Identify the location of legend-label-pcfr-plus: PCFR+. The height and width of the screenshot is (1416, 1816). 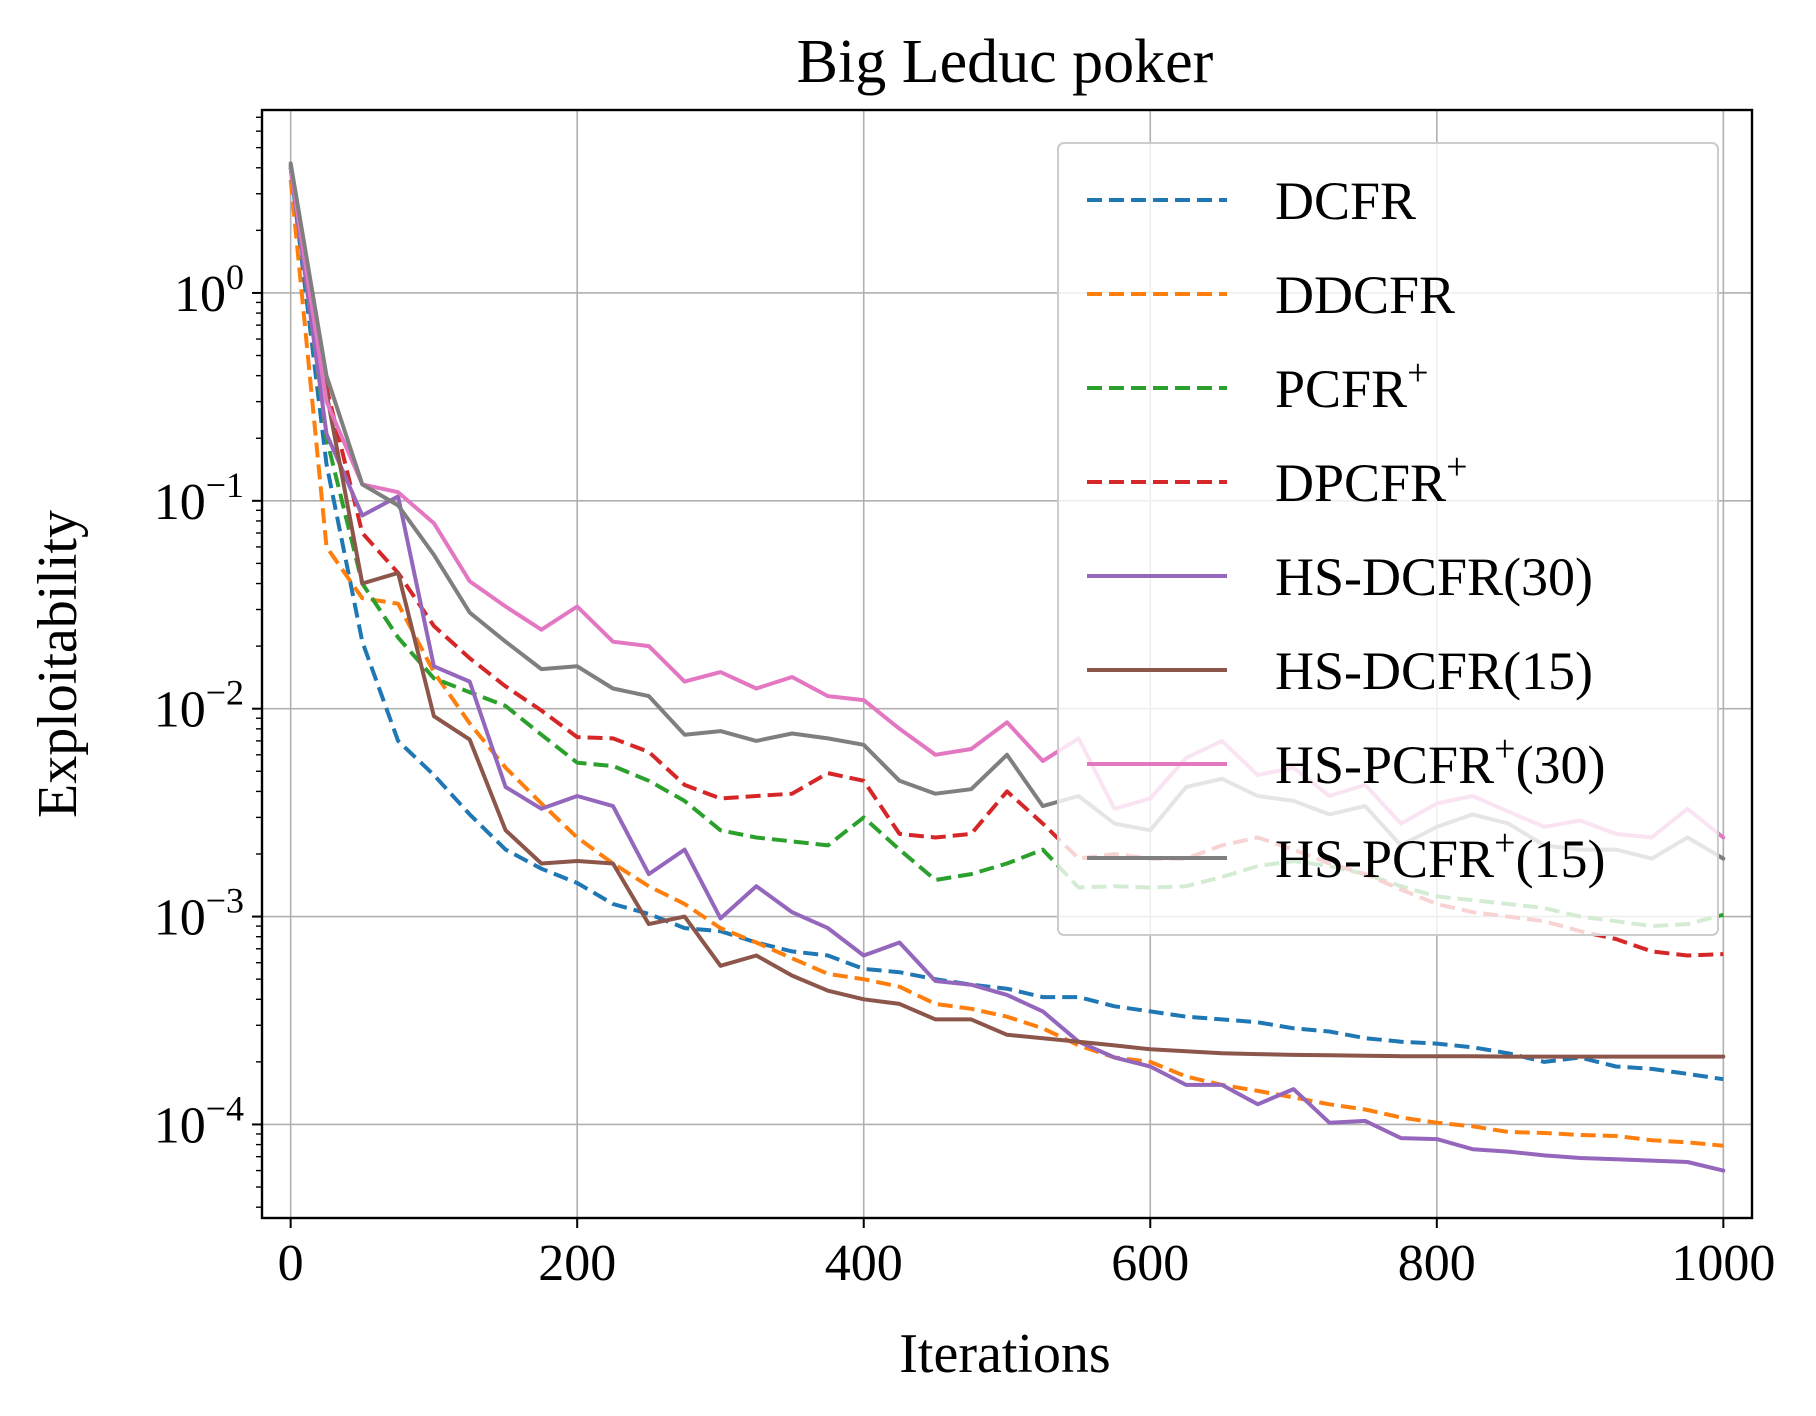
(1352, 385).